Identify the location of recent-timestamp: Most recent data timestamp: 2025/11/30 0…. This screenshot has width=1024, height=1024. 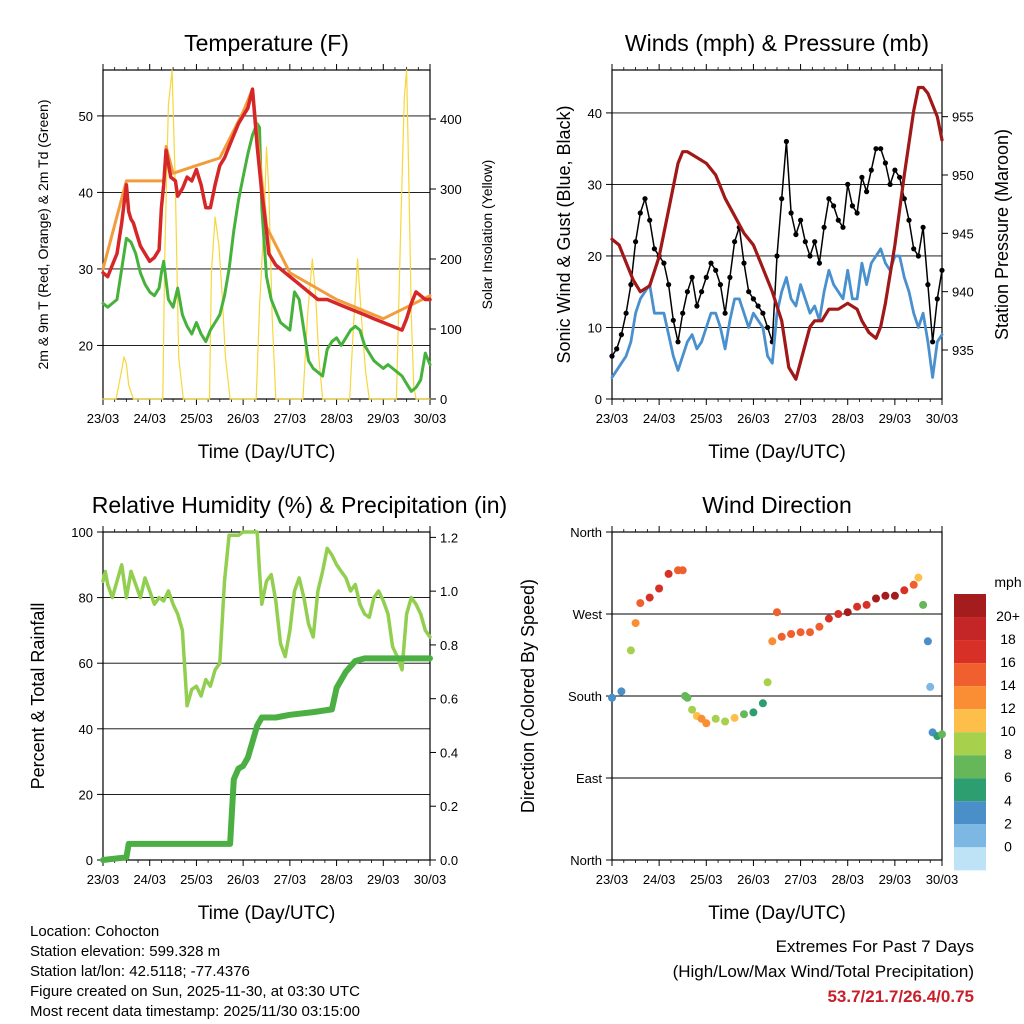
(195, 1011).